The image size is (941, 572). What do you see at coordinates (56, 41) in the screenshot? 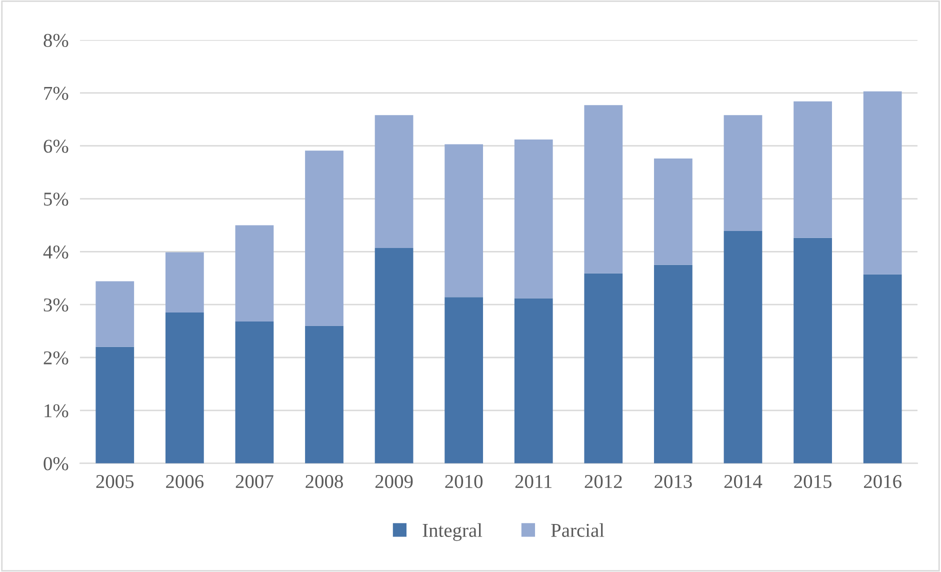
I see `y-tick-label: 8%` at bounding box center [56, 41].